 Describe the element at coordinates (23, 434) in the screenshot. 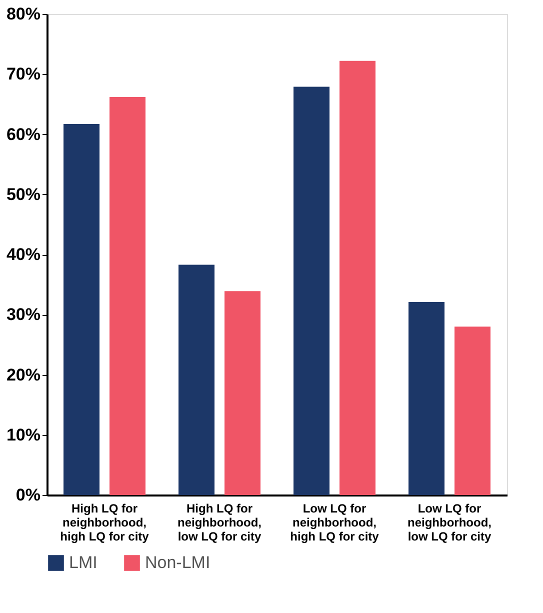

I see `y-tick-label: 10%` at that location.